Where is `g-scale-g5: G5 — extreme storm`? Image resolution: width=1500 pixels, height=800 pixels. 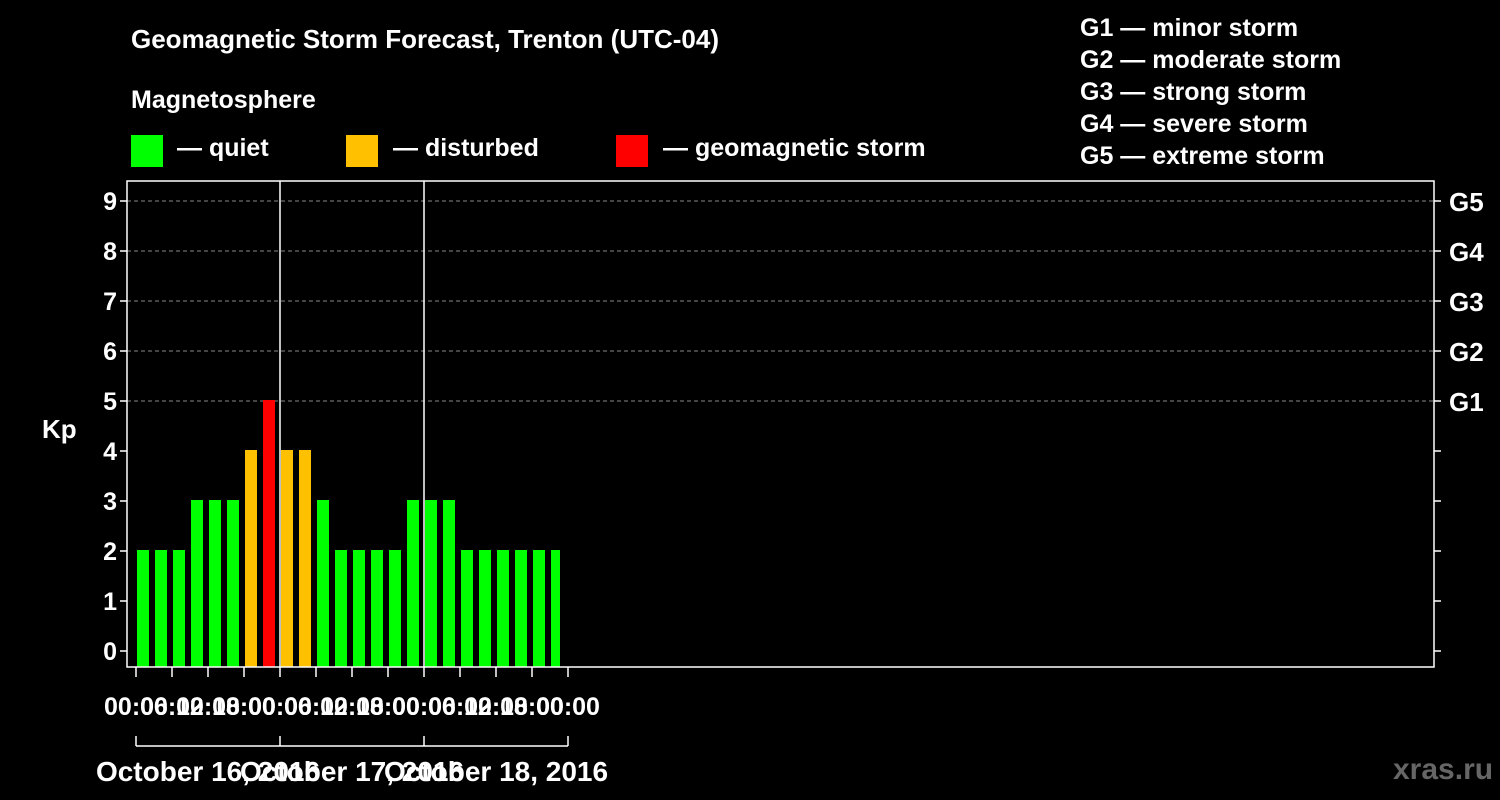
g-scale-g5: G5 — extreme storm is located at coordinates (1202, 156).